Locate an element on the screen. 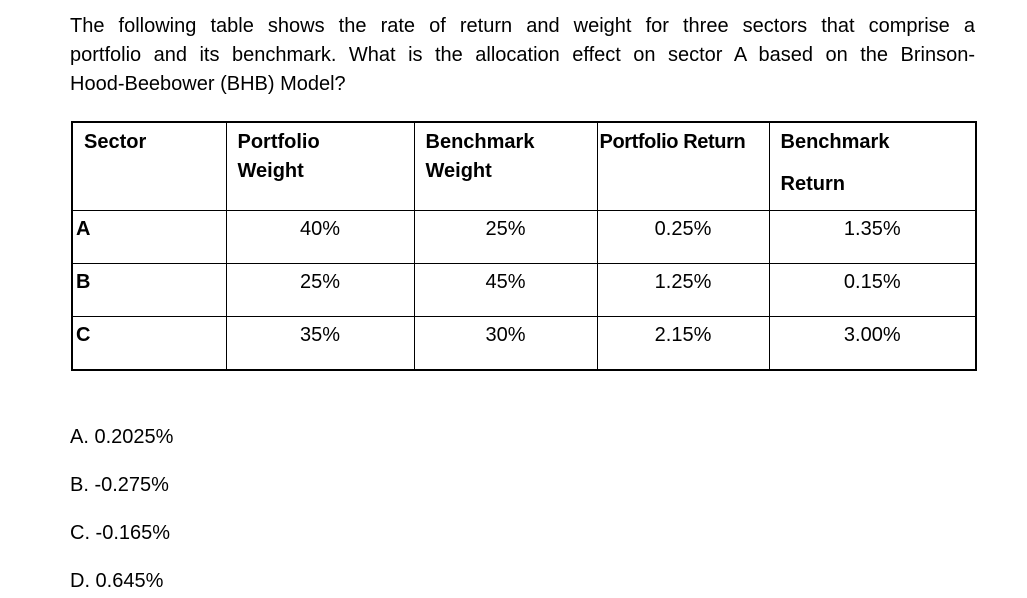 The image size is (1027, 598). benchmark-weight-cell: 25% is located at coordinates (505, 237).